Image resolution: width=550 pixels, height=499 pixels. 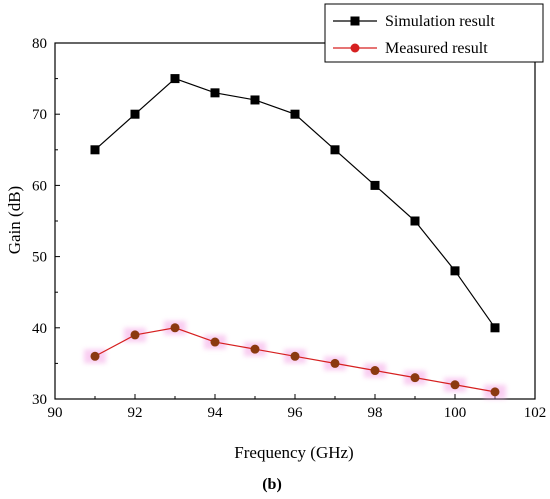 I want to click on legend-item: Simulation result, so click(x=414, y=21).